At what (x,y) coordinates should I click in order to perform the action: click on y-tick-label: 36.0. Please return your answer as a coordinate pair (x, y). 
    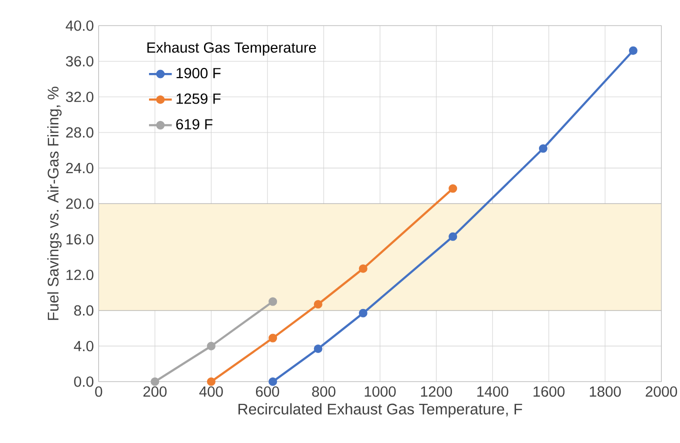
    Looking at the image, I should click on (80, 61).